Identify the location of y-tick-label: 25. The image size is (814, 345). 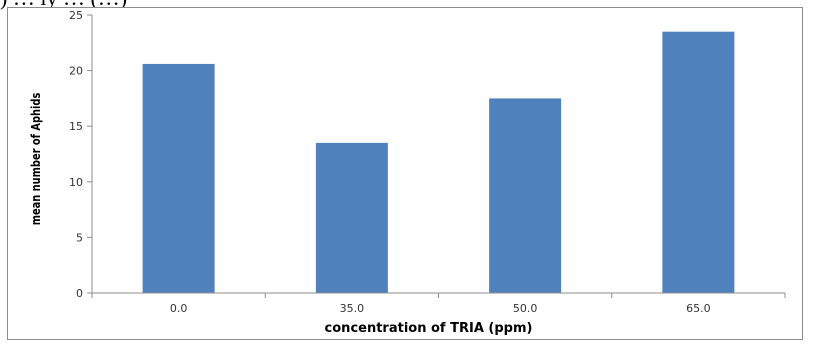
(76, 15).